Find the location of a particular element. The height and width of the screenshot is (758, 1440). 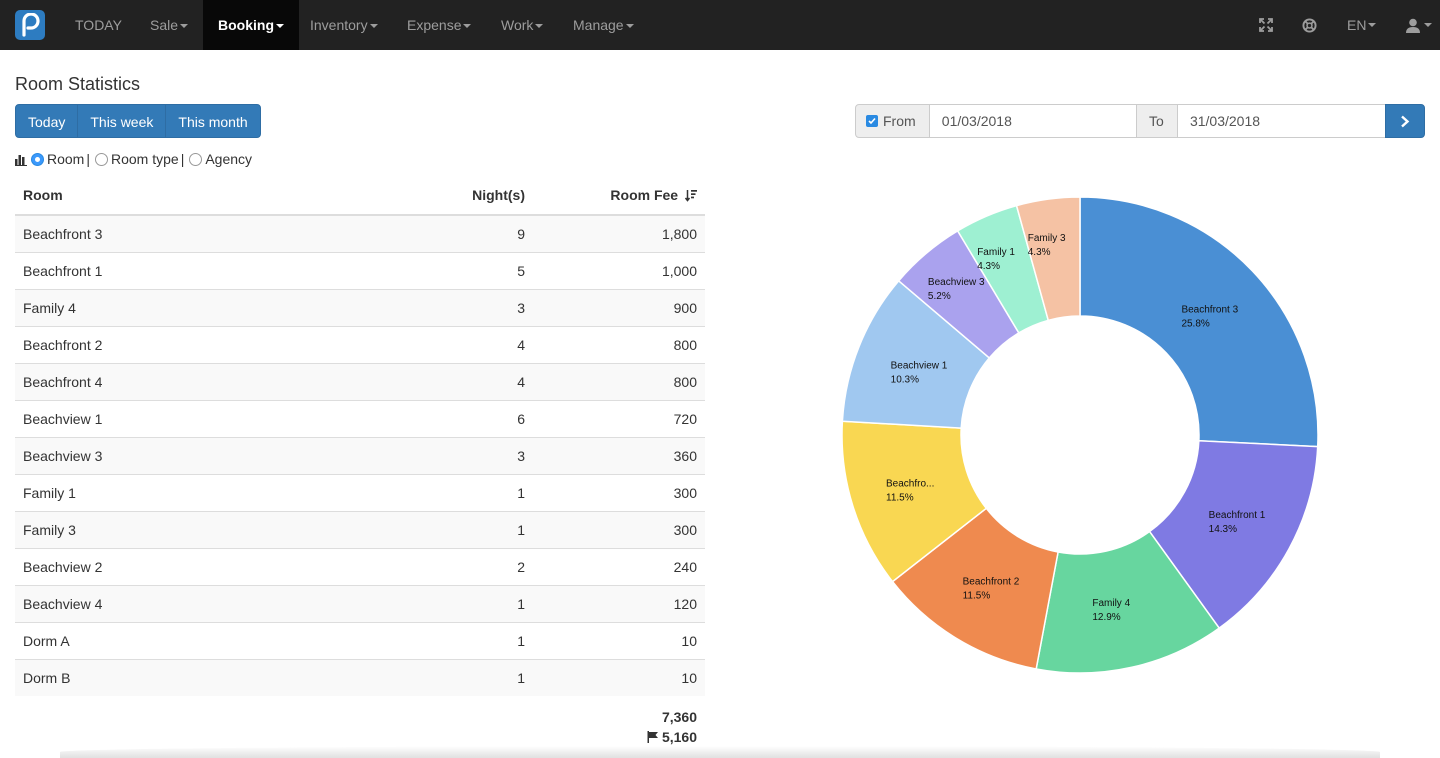

table-row: Beachview 4 1 120 is located at coordinates (360, 603).